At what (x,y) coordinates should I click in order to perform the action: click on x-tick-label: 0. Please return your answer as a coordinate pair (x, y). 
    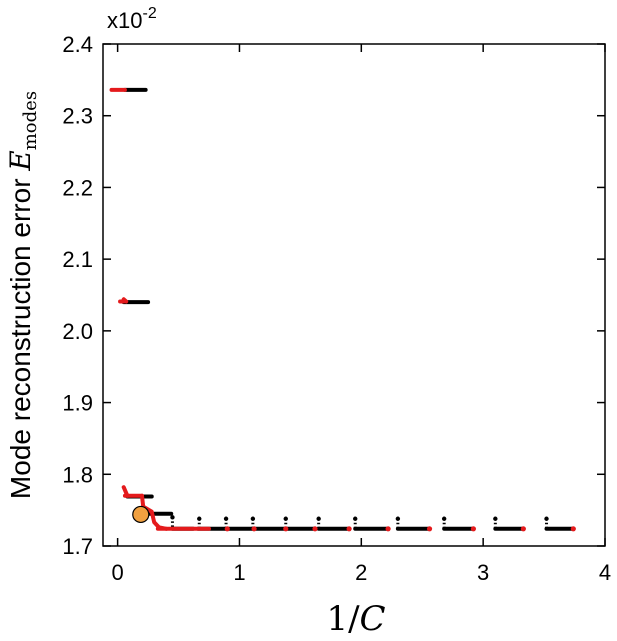
    Looking at the image, I should click on (117, 572).